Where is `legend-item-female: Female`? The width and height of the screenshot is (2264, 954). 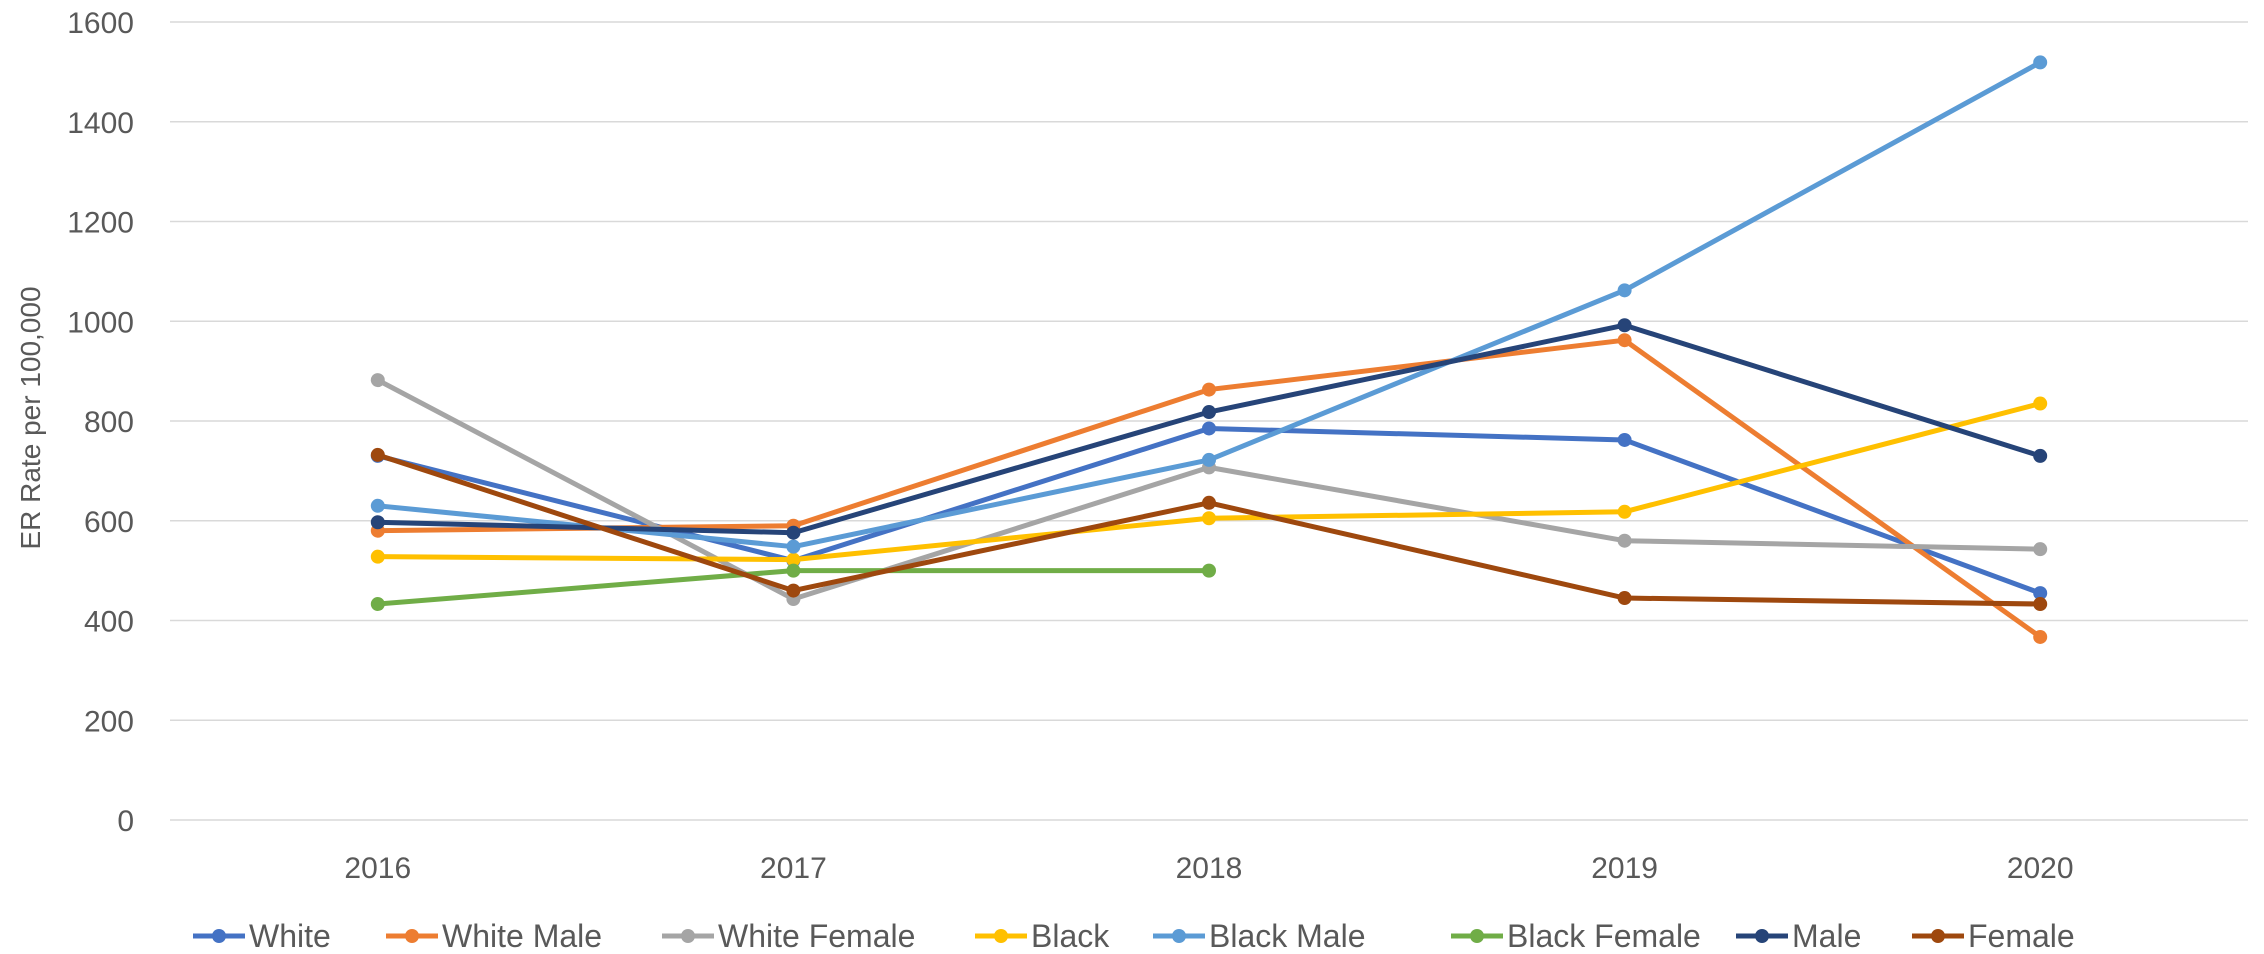 legend-item-female: Female is located at coordinates (1993, 936).